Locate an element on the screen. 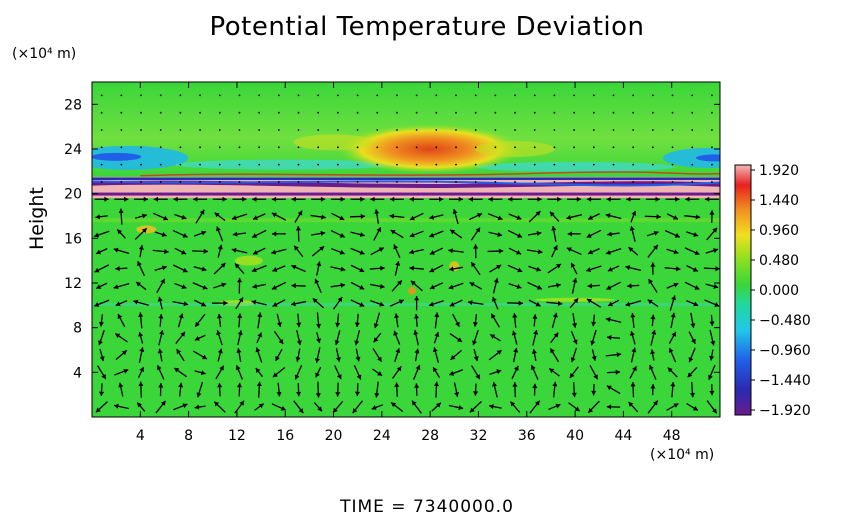 The width and height of the screenshot is (854, 519). colorbar-label: −1.440 is located at coordinates (785, 381).